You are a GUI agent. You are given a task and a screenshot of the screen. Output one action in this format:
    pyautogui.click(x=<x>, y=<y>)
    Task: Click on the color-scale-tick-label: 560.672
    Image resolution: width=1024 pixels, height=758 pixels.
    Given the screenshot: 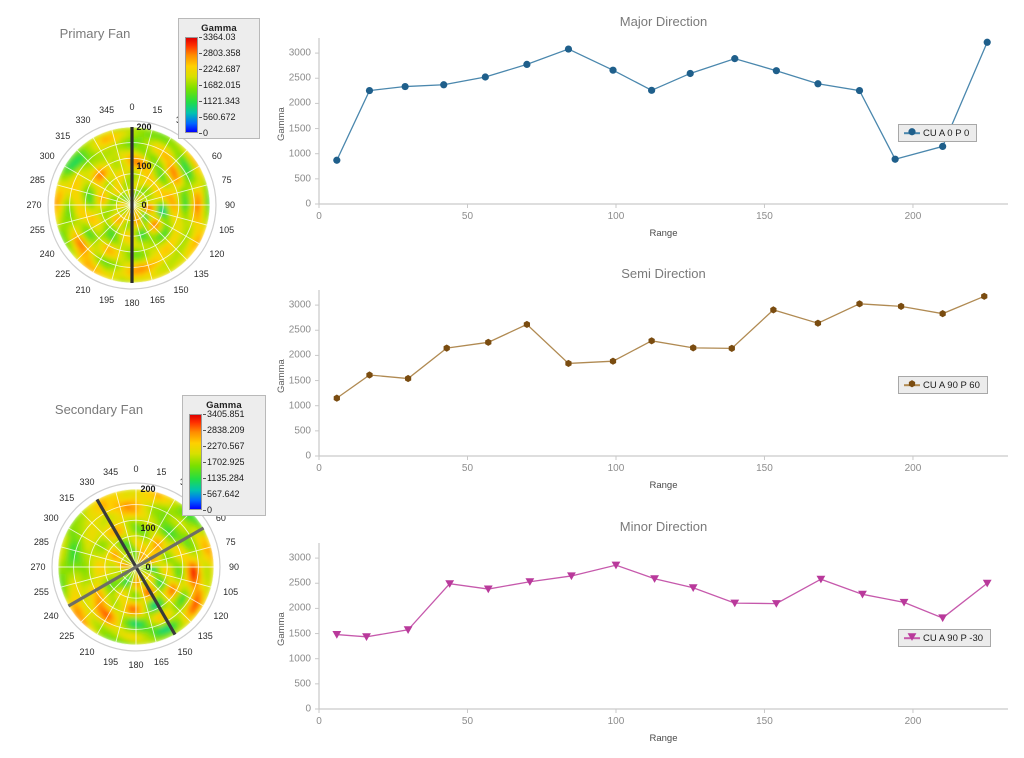 What is the action you would take?
    pyautogui.click(x=217, y=117)
    